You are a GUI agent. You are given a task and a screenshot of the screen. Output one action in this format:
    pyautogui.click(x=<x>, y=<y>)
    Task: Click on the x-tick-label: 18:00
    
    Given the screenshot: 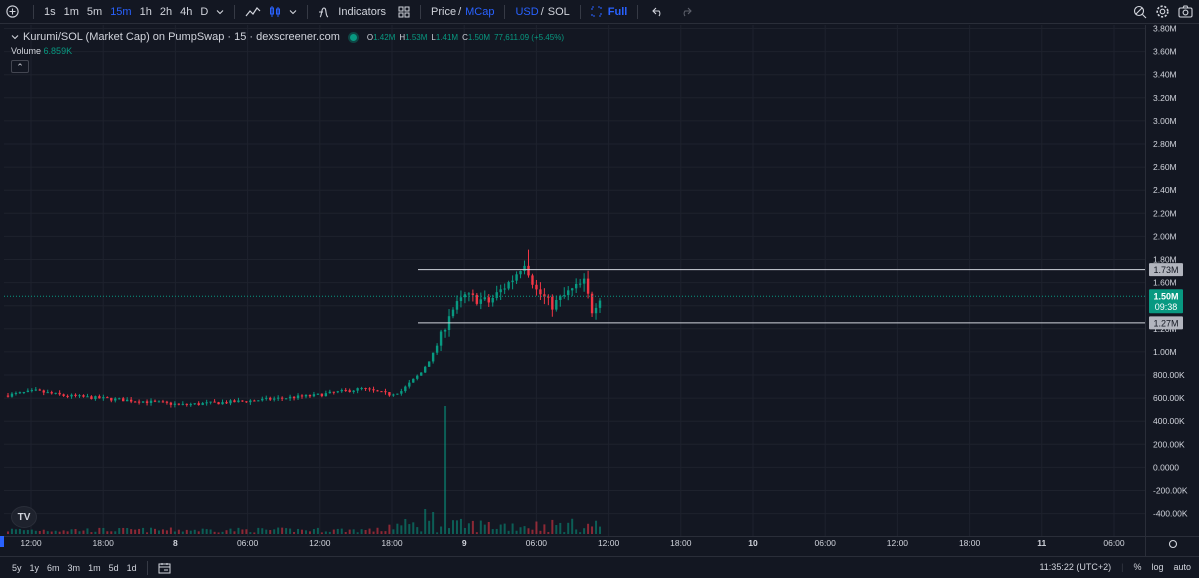 What is the action you would take?
    pyautogui.click(x=392, y=543)
    